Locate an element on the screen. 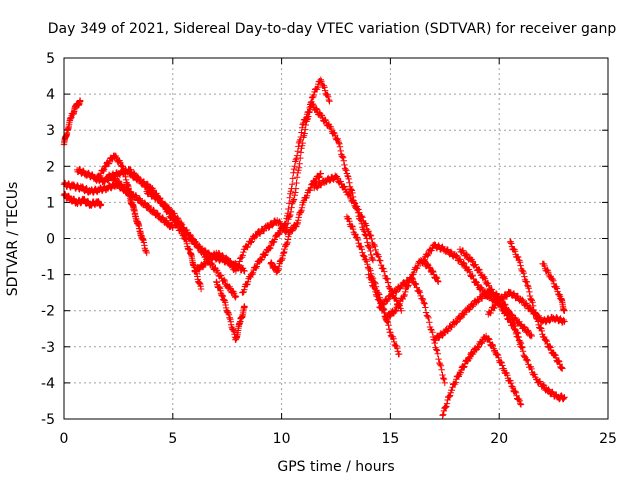 This screenshot has height=480, width=640. y-tick-label: 5 is located at coordinates (50, 59).